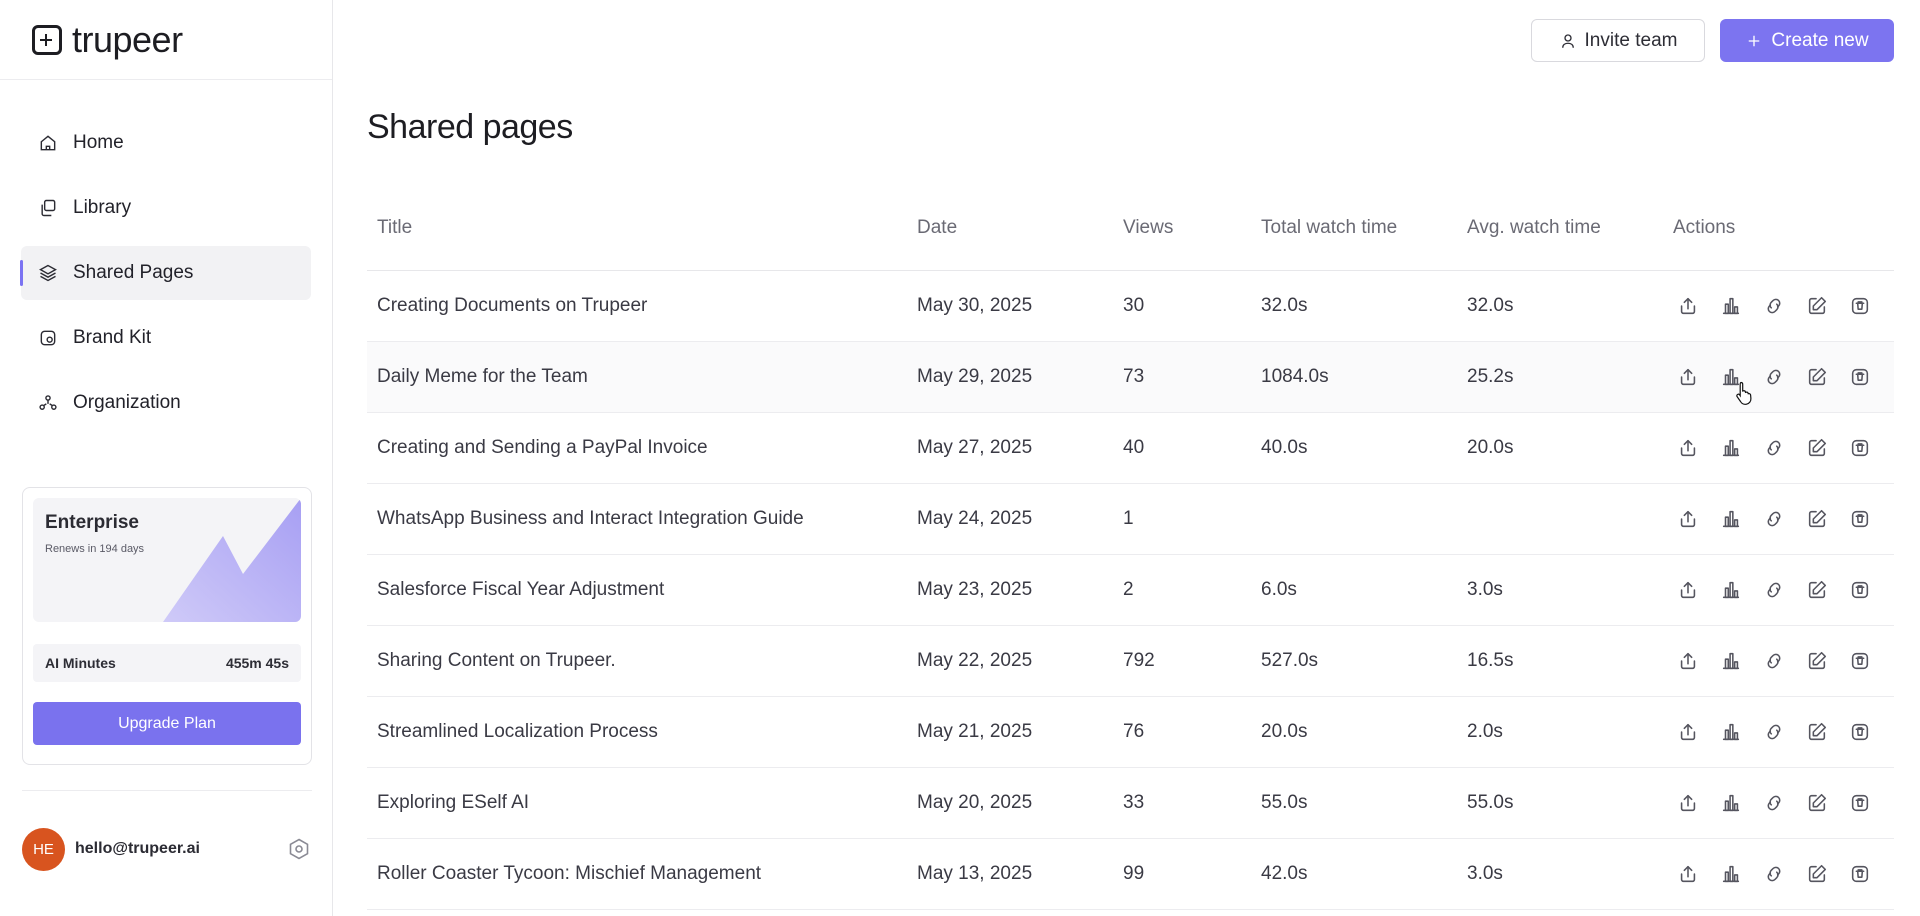 The width and height of the screenshot is (1920, 916). What do you see at coordinates (1490, 660) in the screenshot?
I see `cell-avg-watch-time: 16.5s` at bounding box center [1490, 660].